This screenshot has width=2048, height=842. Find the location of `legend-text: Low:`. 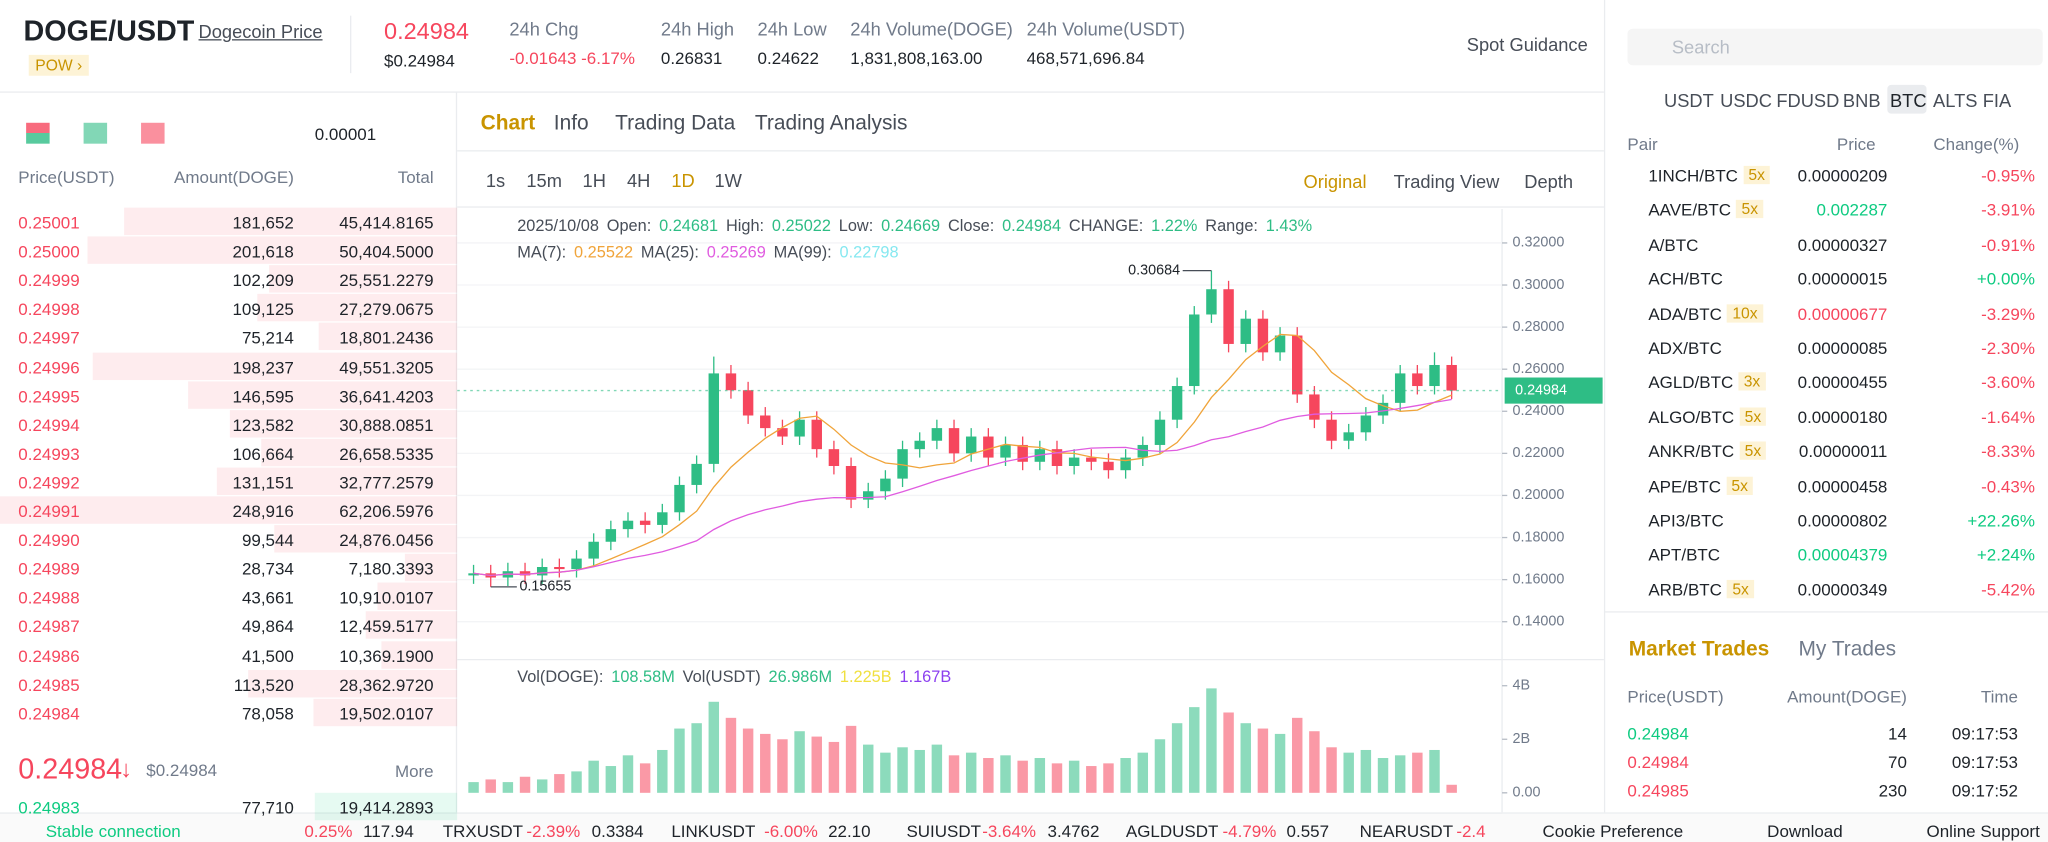

legend-text: Low: is located at coordinates (856, 226).